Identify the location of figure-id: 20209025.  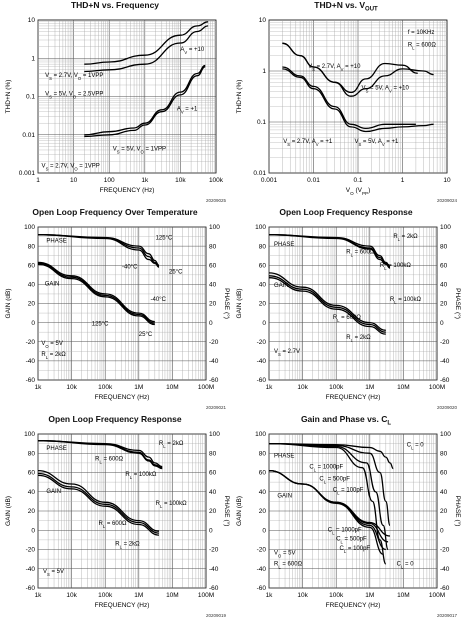
(215, 200).